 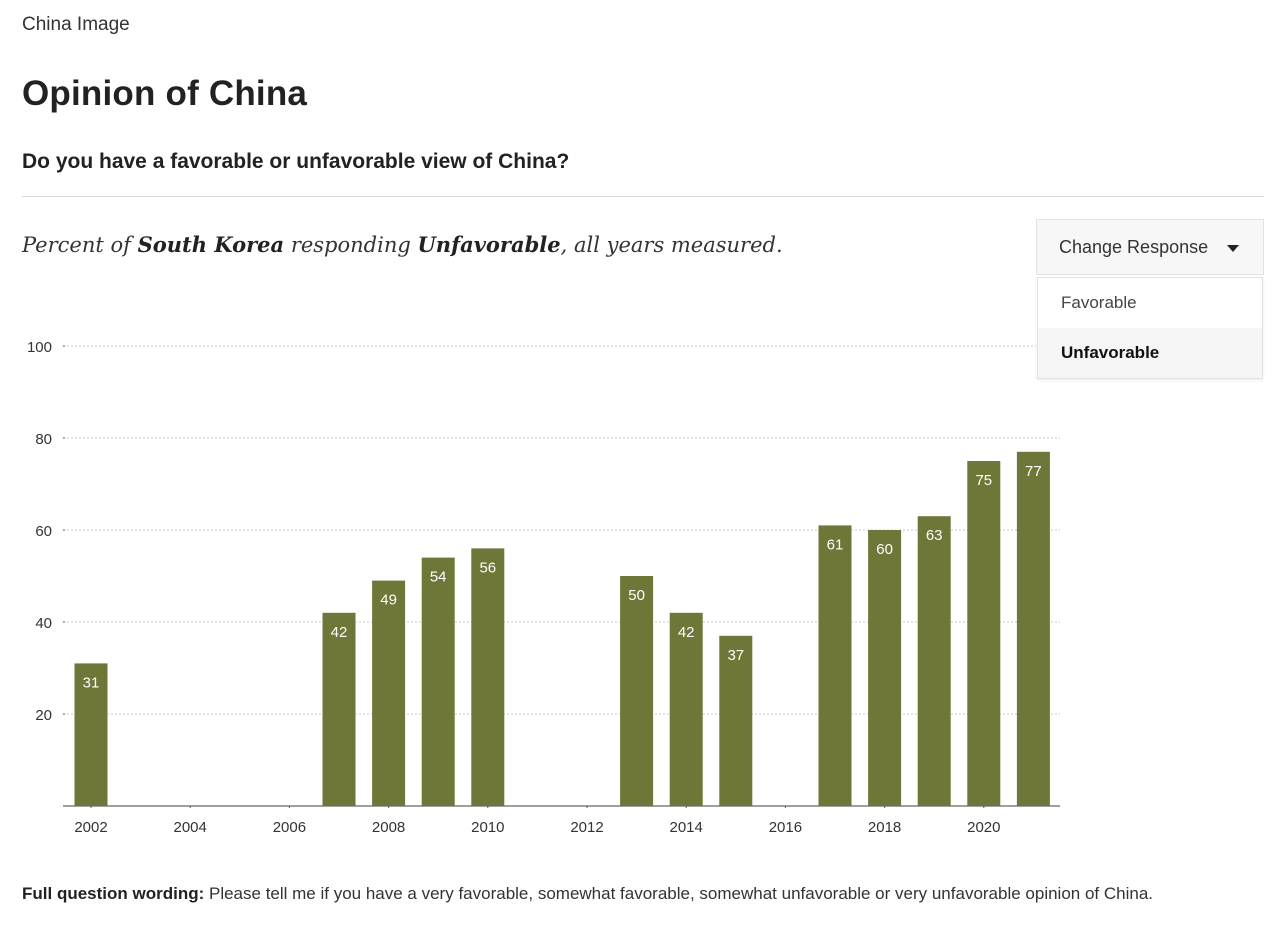 What do you see at coordinates (489, 244) in the screenshot?
I see `subtitle-response: Unfavorable` at bounding box center [489, 244].